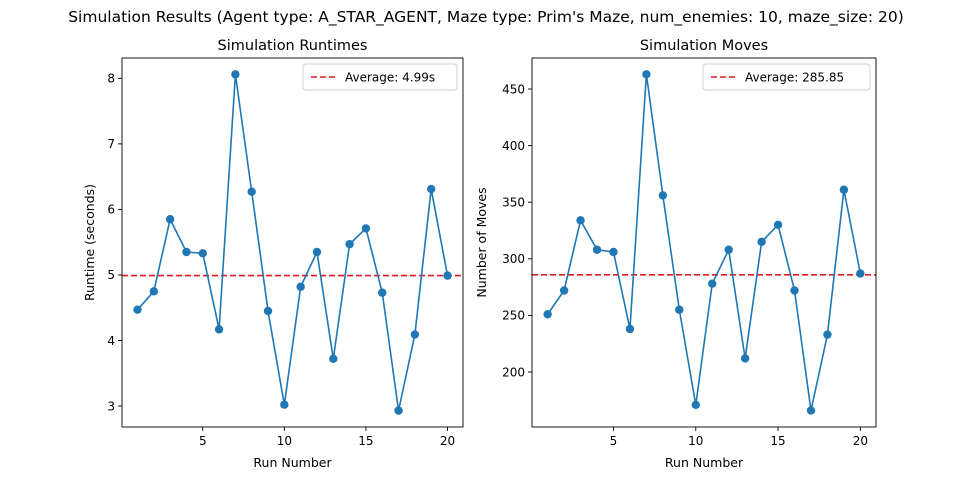 Image resolution: width=972 pixels, height=480 pixels. Describe the element at coordinates (481, 242) in the screenshot. I see `chart-2-ylabel: Number of Moves` at that location.